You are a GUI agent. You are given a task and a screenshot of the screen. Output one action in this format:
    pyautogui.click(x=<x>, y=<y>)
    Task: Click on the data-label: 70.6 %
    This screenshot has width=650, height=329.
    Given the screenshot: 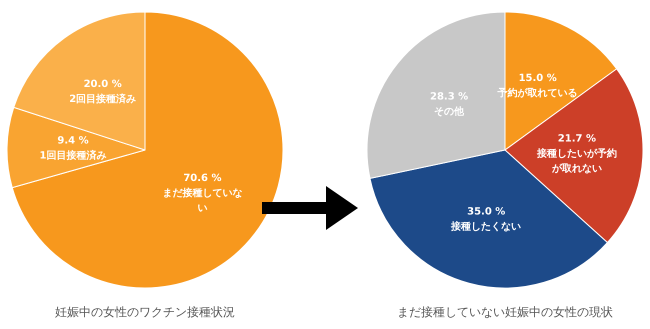 What is the action you would take?
    pyautogui.click(x=202, y=178)
    